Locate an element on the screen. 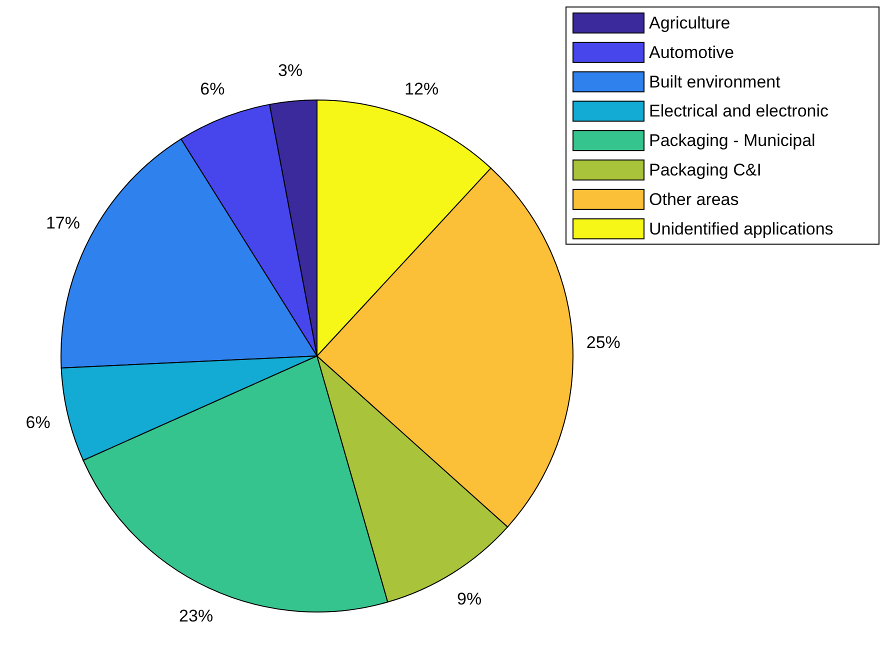  legend-label: Electrical and electronic is located at coordinates (739, 111).